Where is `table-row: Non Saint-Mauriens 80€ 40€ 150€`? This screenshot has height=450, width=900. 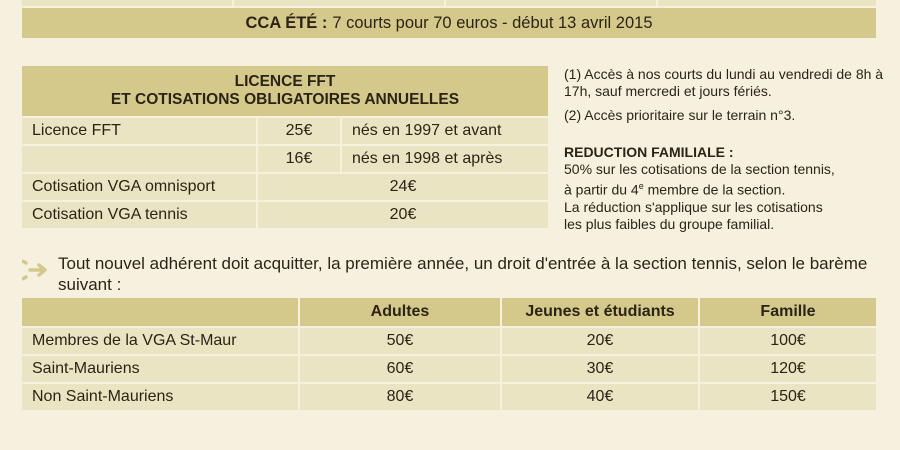
table-row: Non Saint-Mauriens 80€ 40€ 150€ is located at coordinates (449, 397).